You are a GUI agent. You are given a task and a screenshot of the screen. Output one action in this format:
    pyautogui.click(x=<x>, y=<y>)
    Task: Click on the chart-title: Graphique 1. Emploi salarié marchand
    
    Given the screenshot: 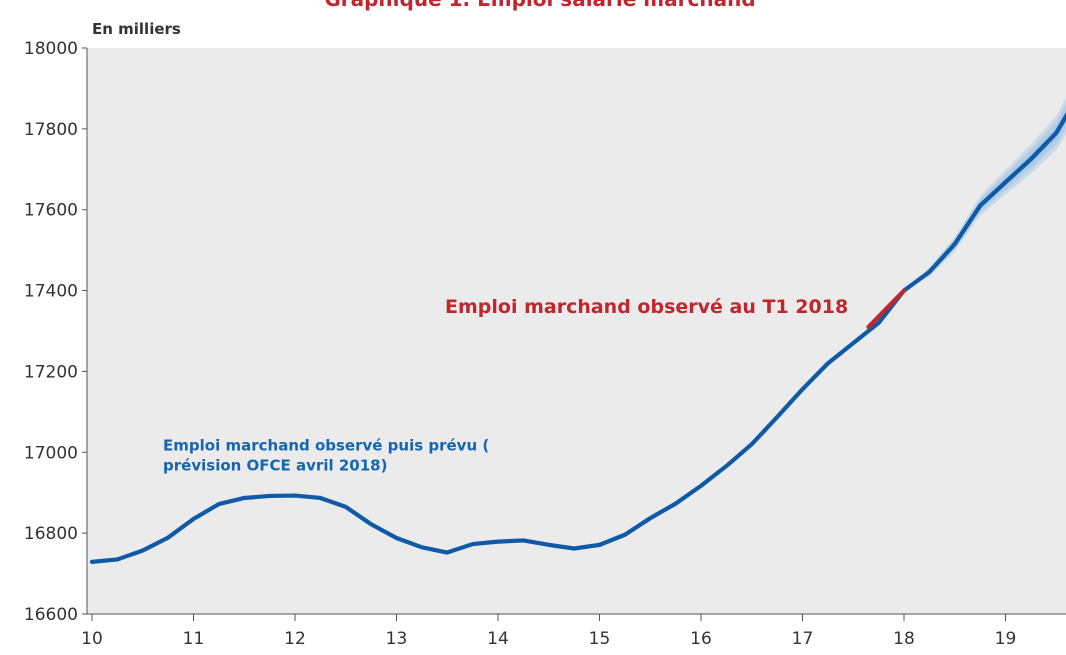 What is the action you would take?
    pyautogui.click(x=539, y=5)
    